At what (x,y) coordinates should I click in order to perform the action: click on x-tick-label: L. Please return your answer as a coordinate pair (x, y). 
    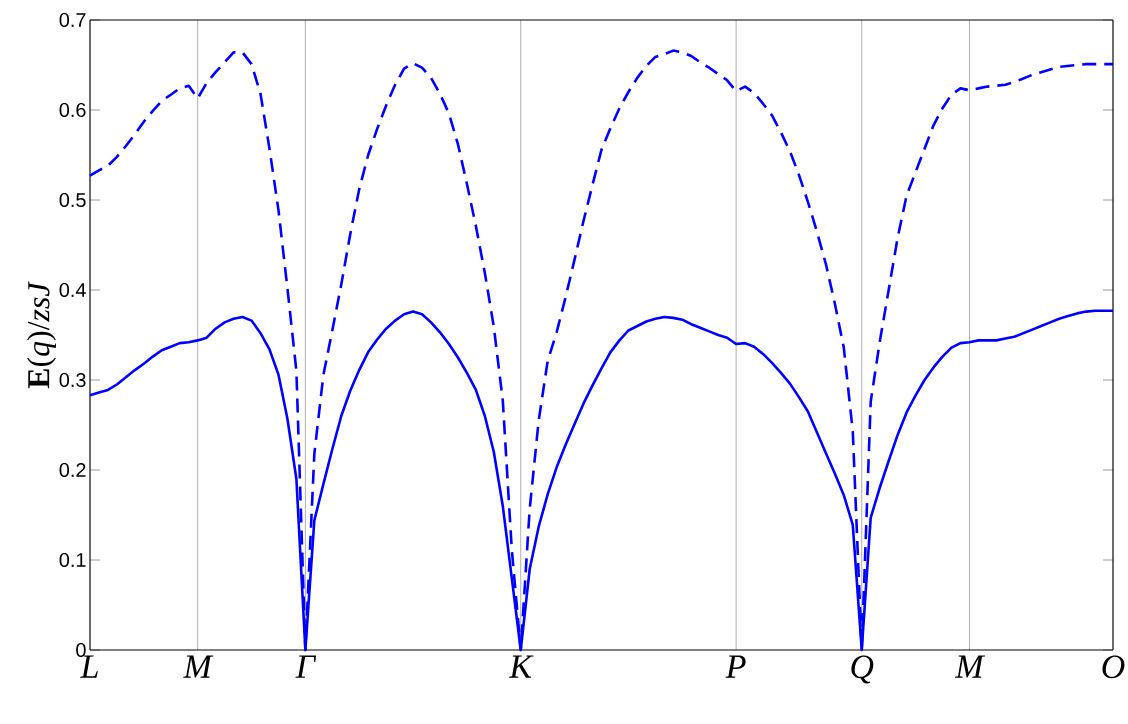
    Looking at the image, I should click on (89, 666).